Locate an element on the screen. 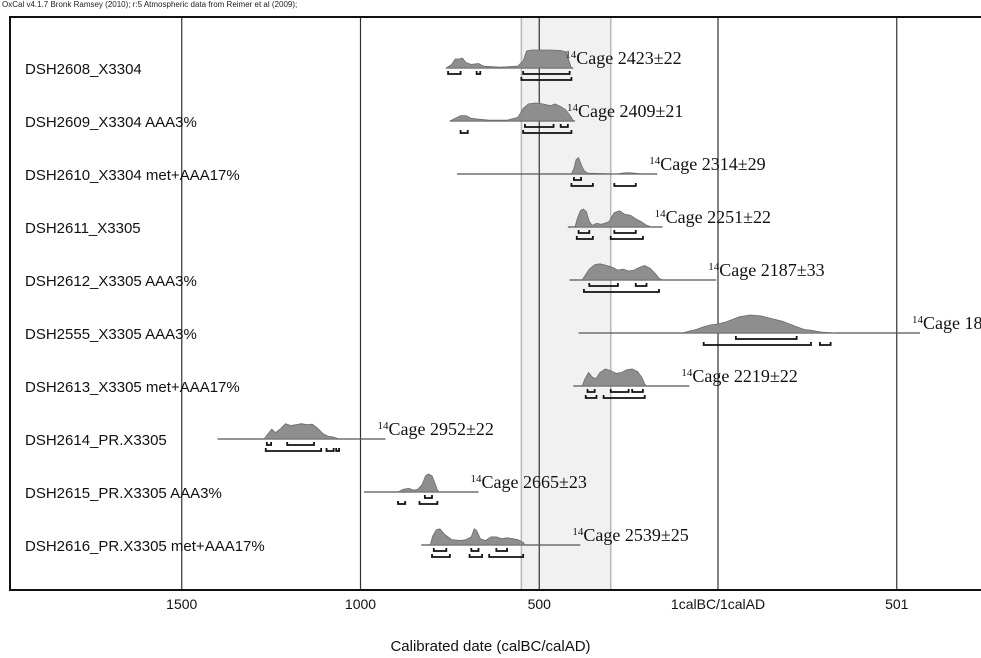 The height and width of the screenshot is (658, 981). x-axis-ticks: 1500 1000 500 1calBC/1calAD 501 is located at coordinates (537, 604).